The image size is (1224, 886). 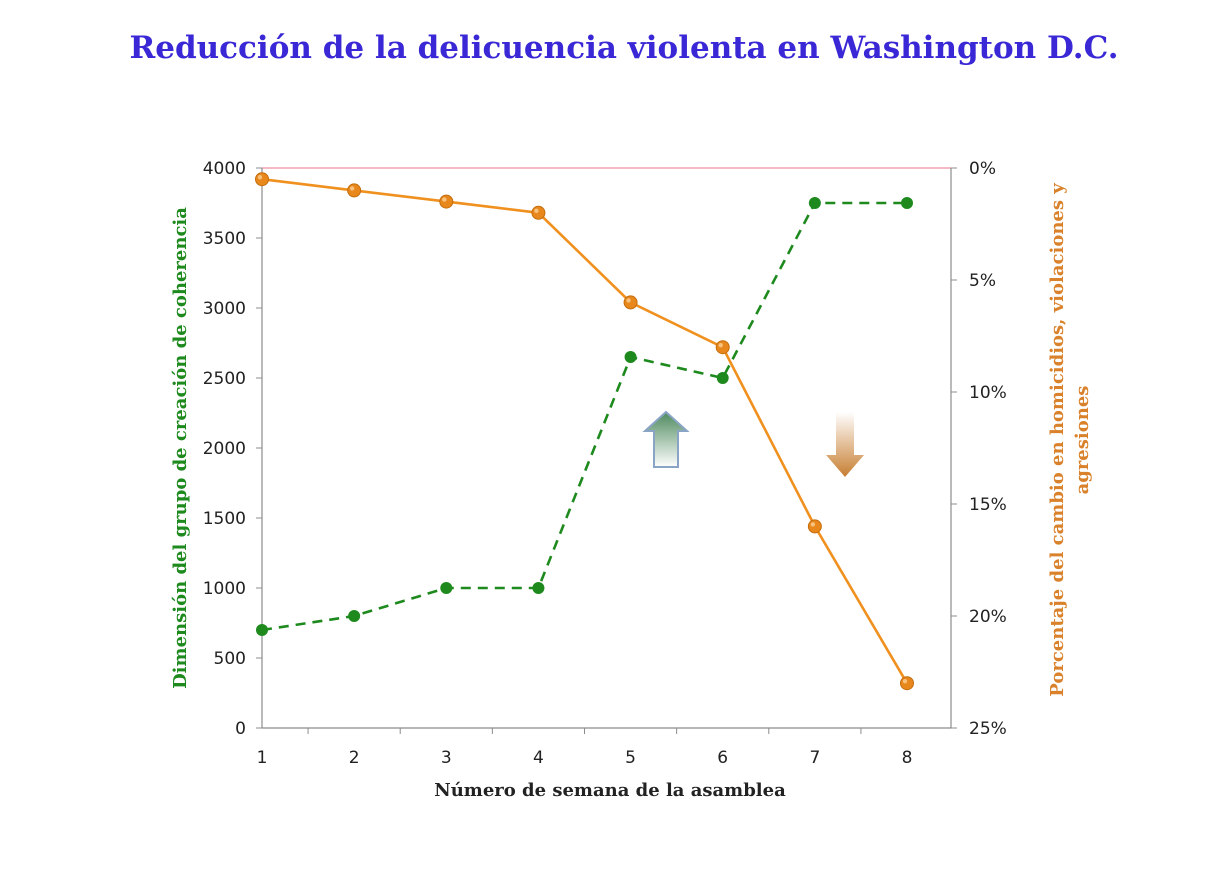 What do you see at coordinates (230, 659) in the screenshot?
I see `left-tick-label: 500` at bounding box center [230, 659].